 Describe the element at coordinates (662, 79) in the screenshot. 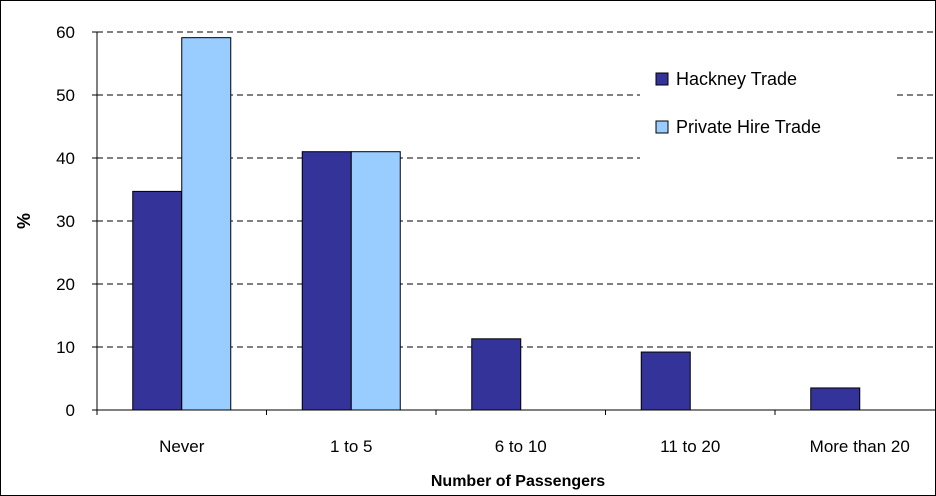

I see `legend-swatch-hackney` at that location.